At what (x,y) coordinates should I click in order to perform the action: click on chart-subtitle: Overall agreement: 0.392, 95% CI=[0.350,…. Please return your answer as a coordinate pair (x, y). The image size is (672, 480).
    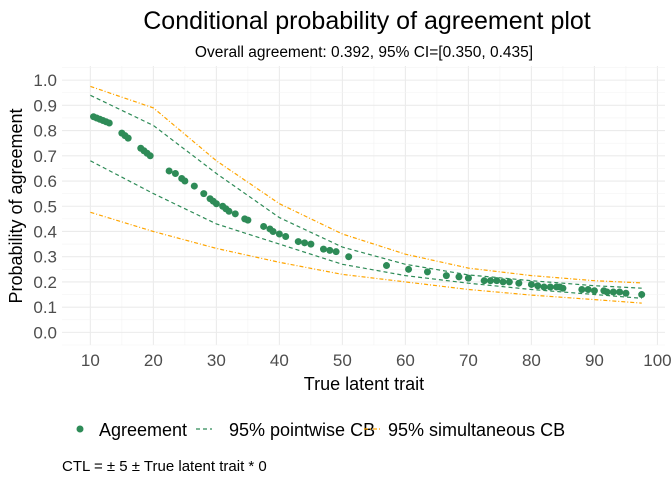
    Looking at the image, I should click on (364, 52).